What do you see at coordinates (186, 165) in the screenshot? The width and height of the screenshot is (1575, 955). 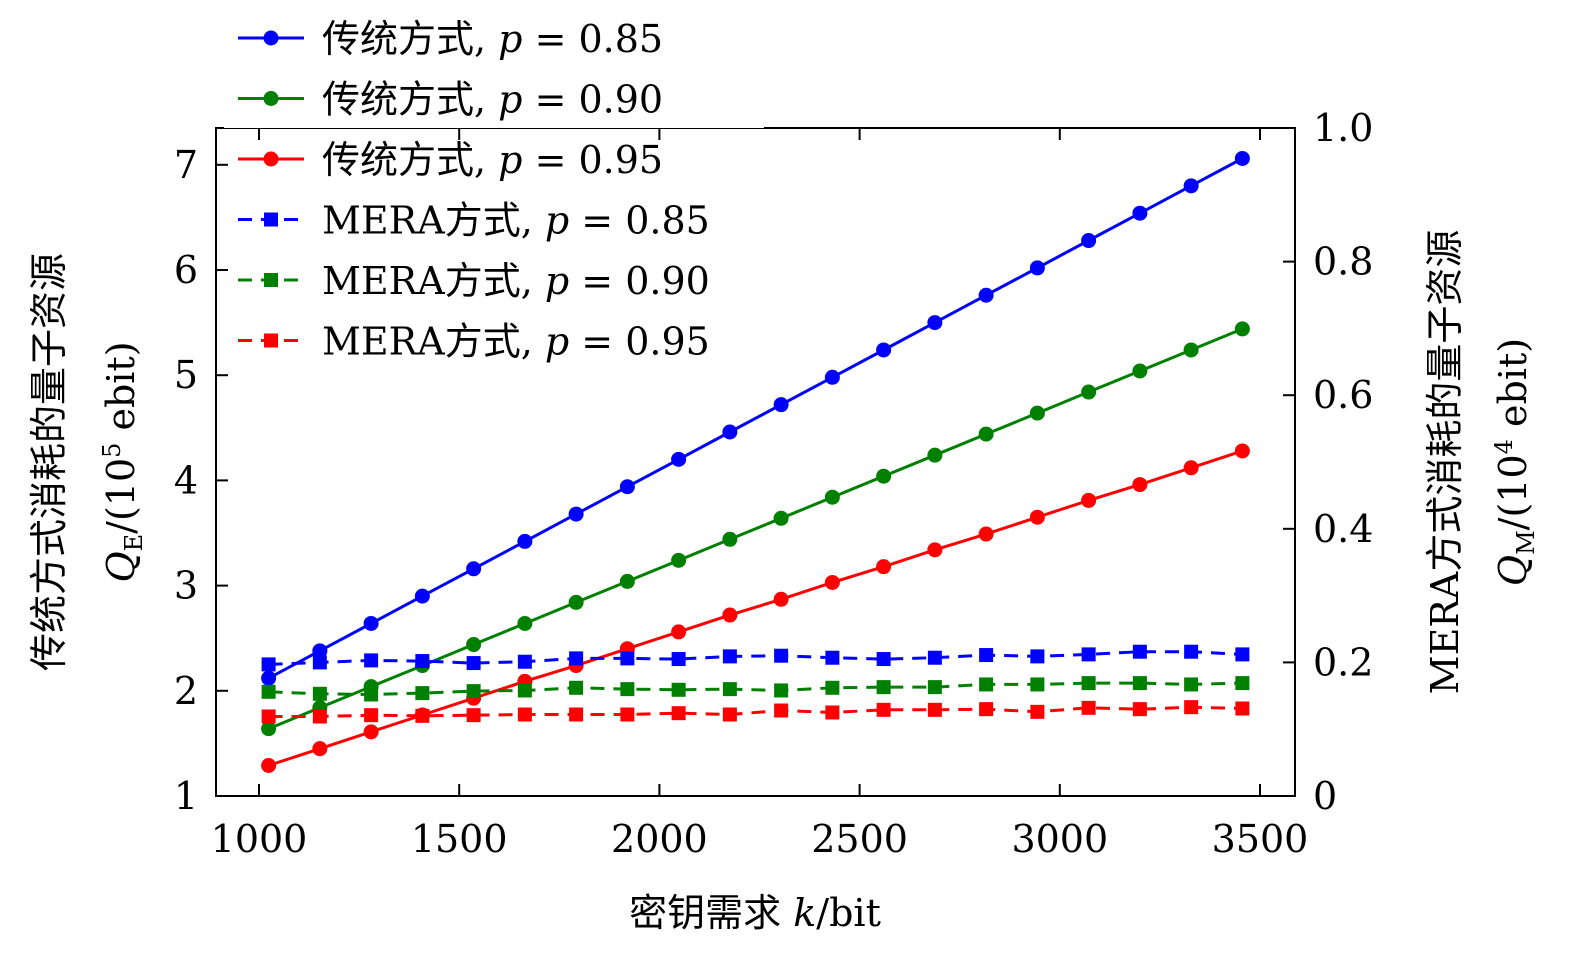 I see `y-left-tick-label: 7` at bounding box center [186, 165].